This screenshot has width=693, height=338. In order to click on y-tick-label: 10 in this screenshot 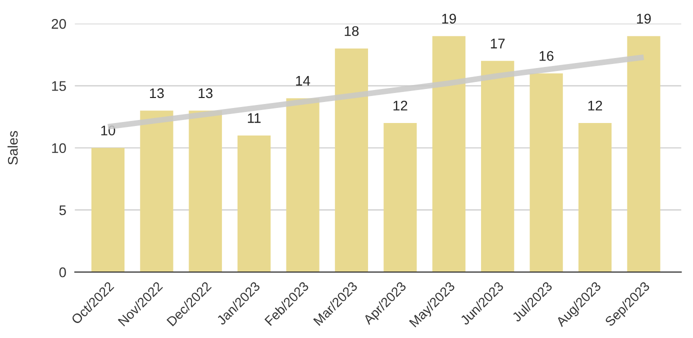, I will do `click(59, 148)`.